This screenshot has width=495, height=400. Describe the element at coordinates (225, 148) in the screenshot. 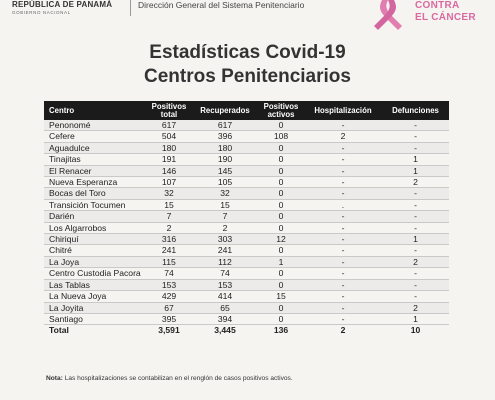

I see `value-cell: 180` at that location.